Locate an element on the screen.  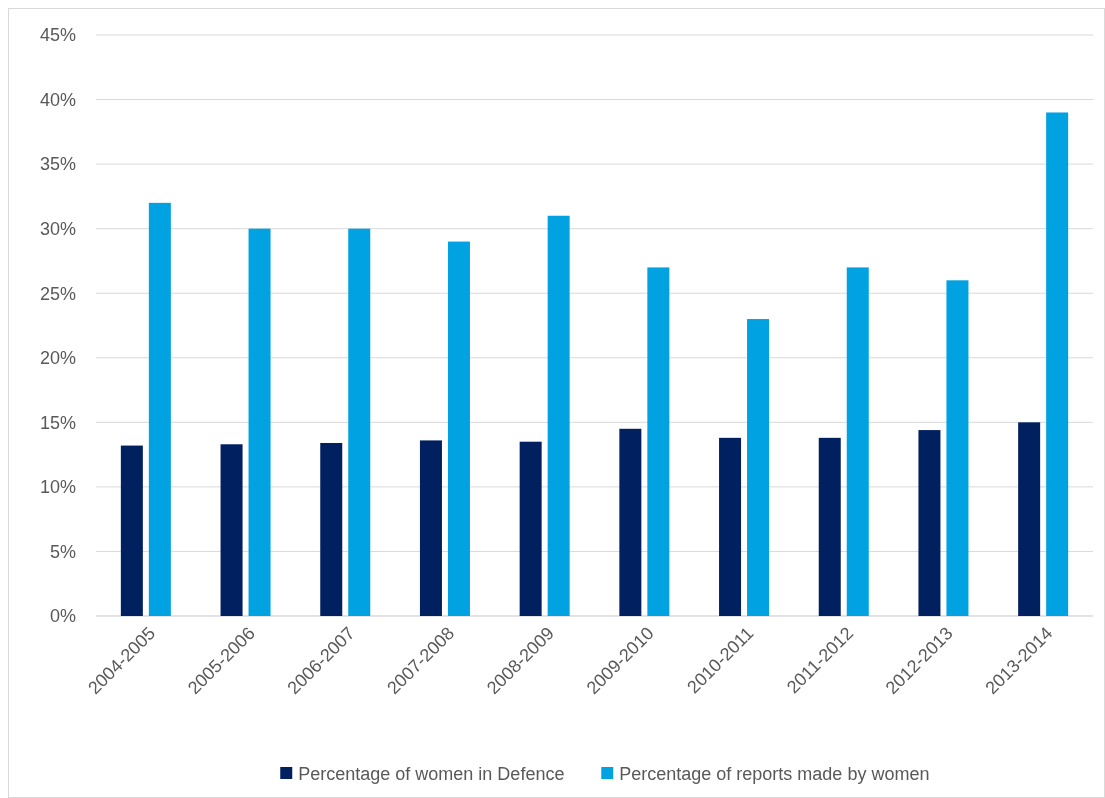
y-tick-label: 20% is located at coordinates (57, 358).